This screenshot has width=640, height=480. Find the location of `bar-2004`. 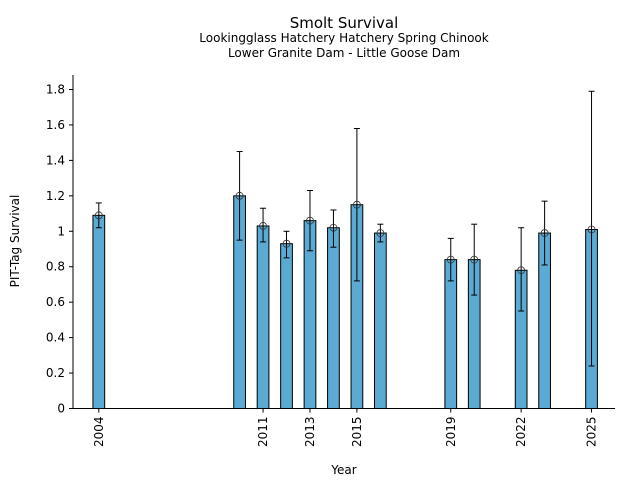

bar-2004 is located at coordinates (99, 311).